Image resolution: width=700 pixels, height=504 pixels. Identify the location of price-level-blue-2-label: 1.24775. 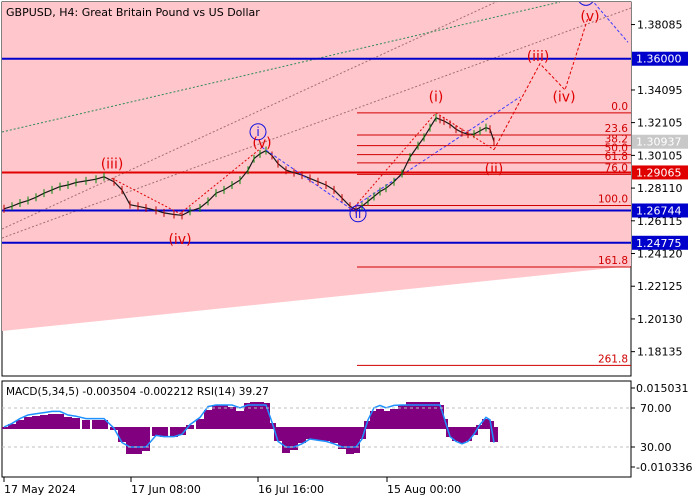
(659, 243).